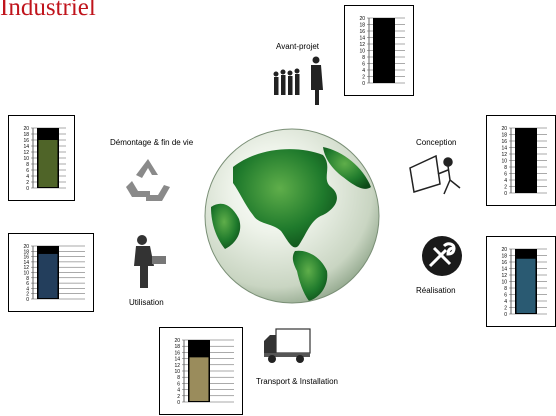 This screenshot has height=416, width=556. Describe the element at coordinates (435, 175) in the screenshot. I see `designer-at-desk-icon` at that location.